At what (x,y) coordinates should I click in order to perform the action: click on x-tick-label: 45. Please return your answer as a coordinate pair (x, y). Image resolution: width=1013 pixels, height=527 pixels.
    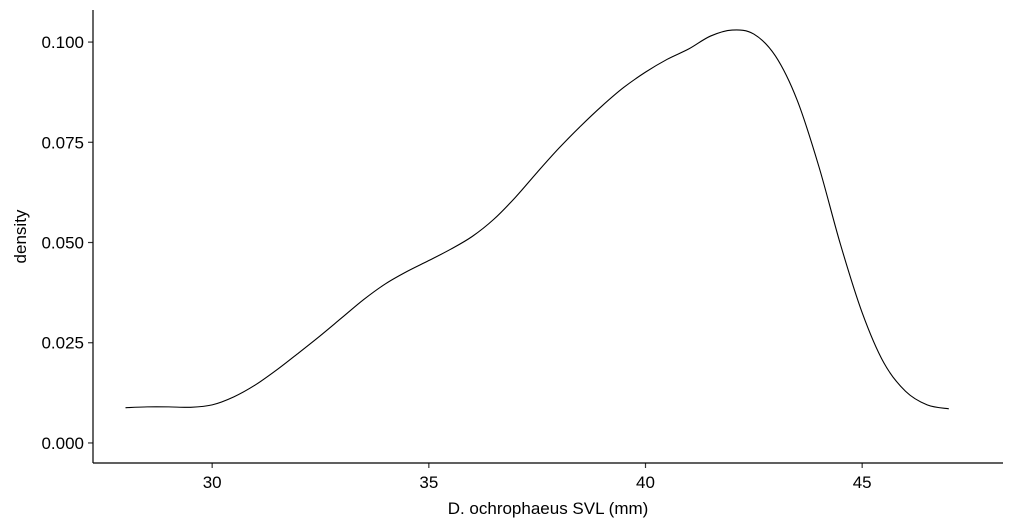
    Looking at the image, I should click on (862, 482).